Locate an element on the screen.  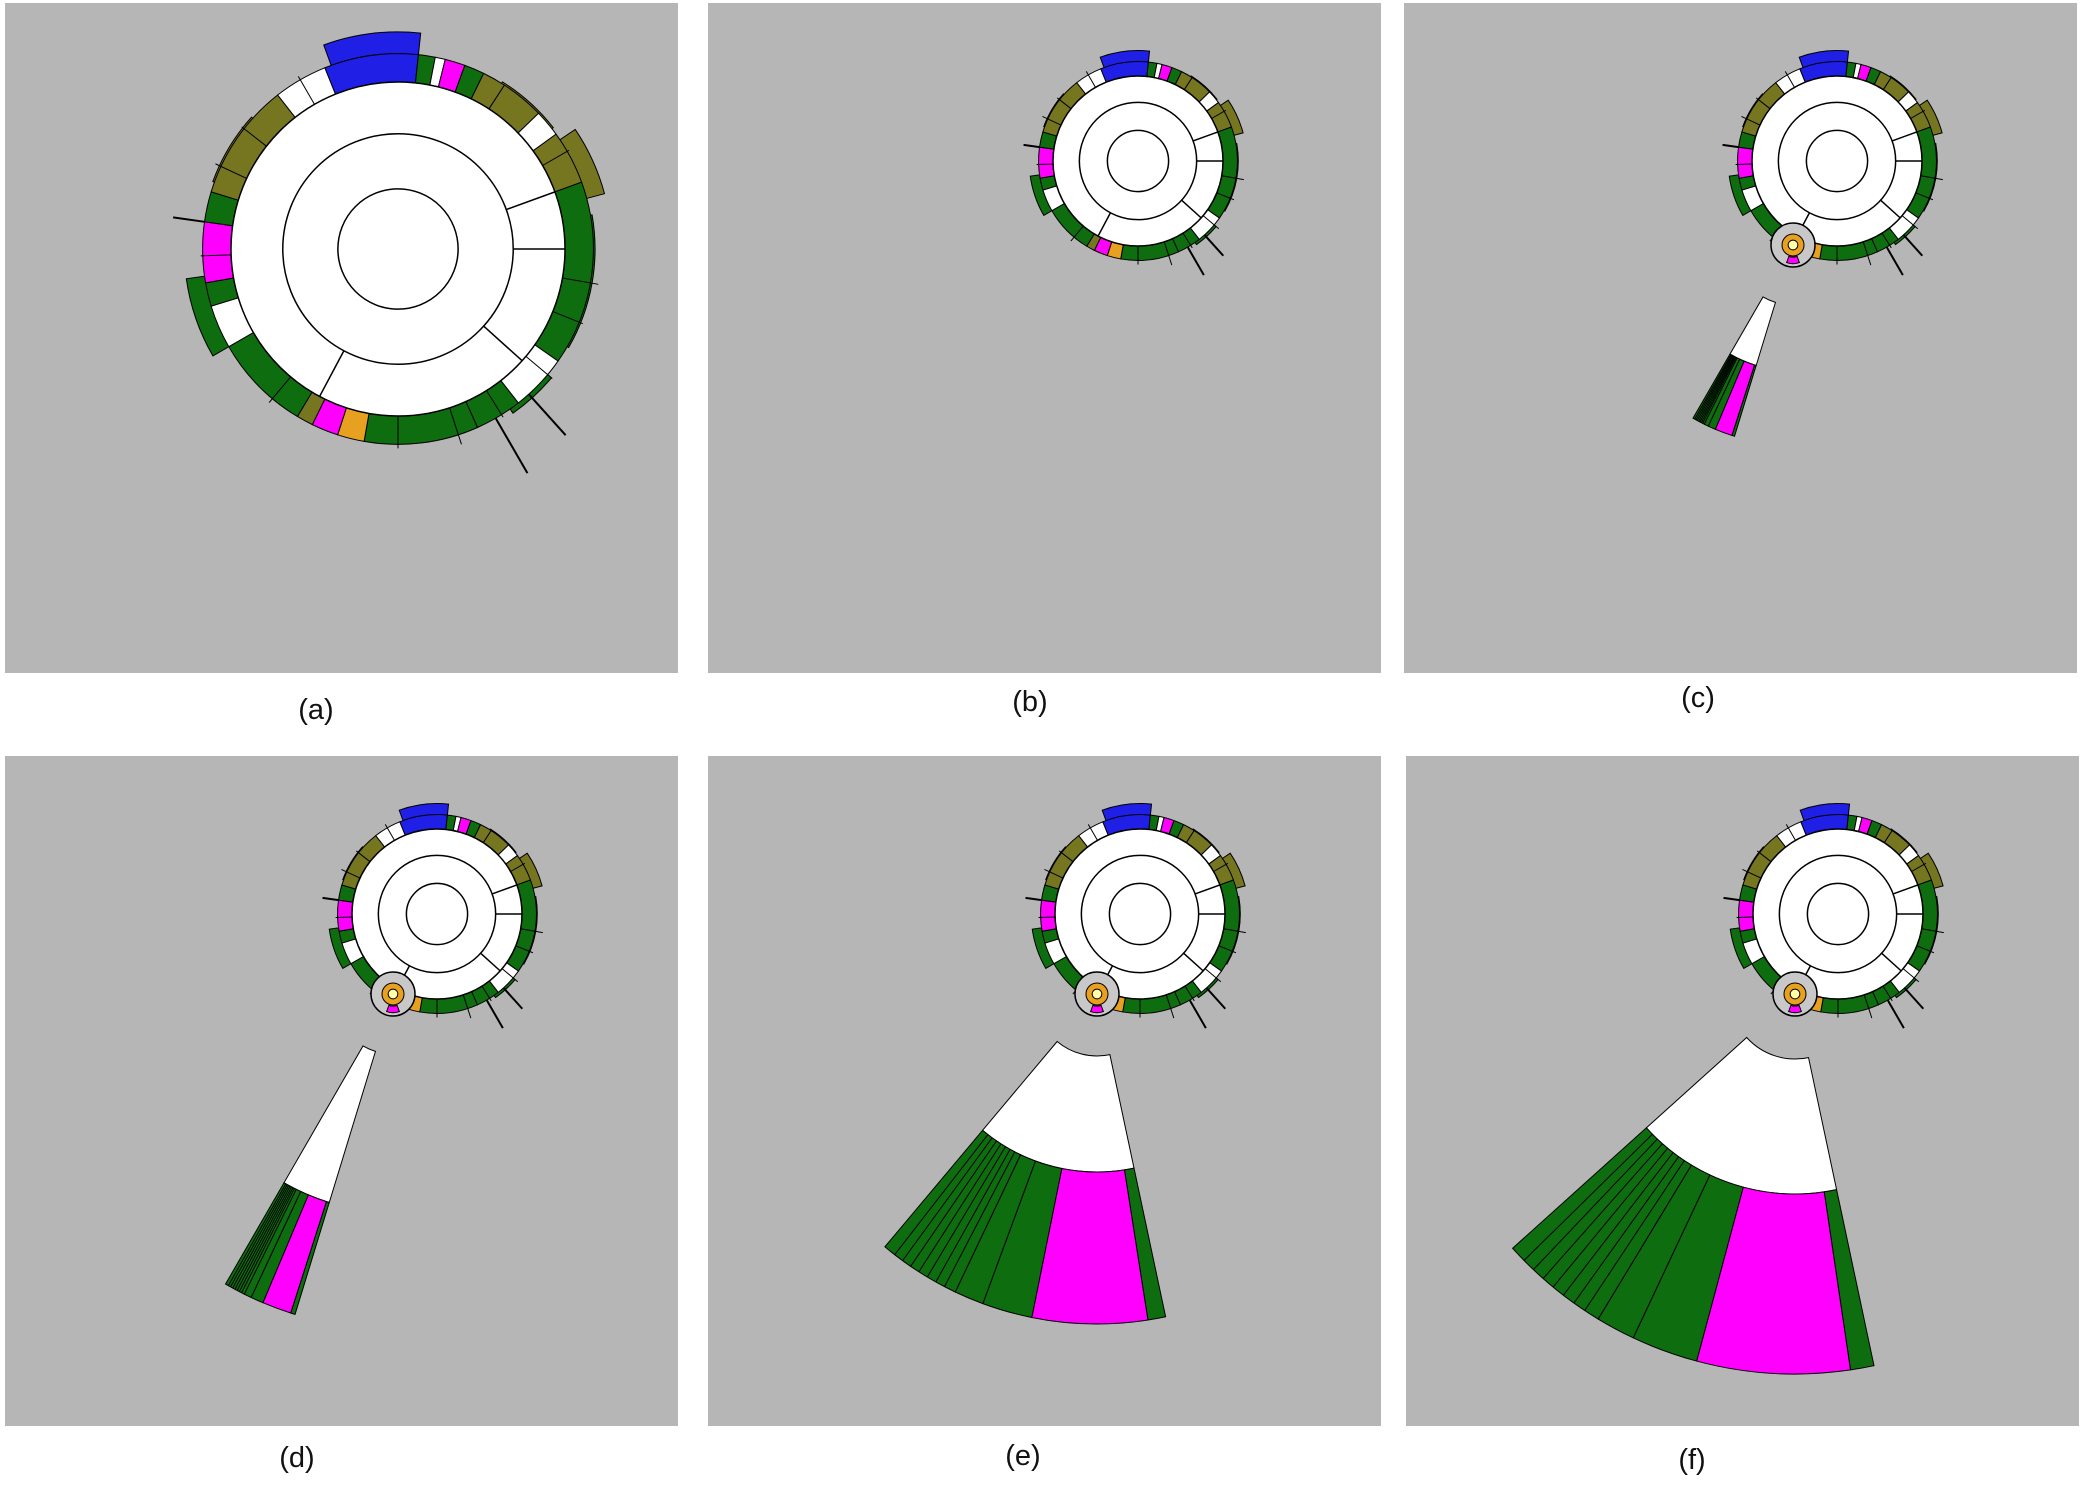
caption-d: (d) is located at coordinates (297, 1458).